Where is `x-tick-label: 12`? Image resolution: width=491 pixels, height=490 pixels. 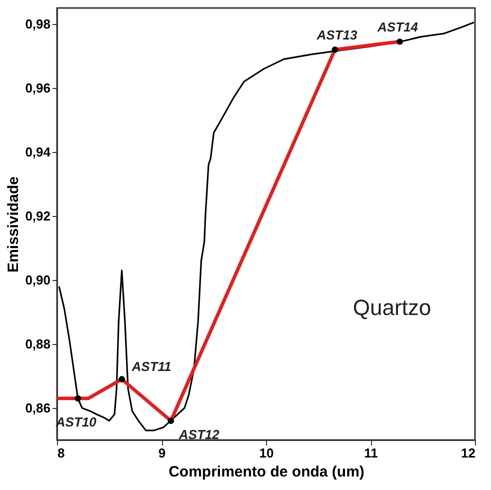 x-tick-label: 12 is located at coordinates (468, 453).